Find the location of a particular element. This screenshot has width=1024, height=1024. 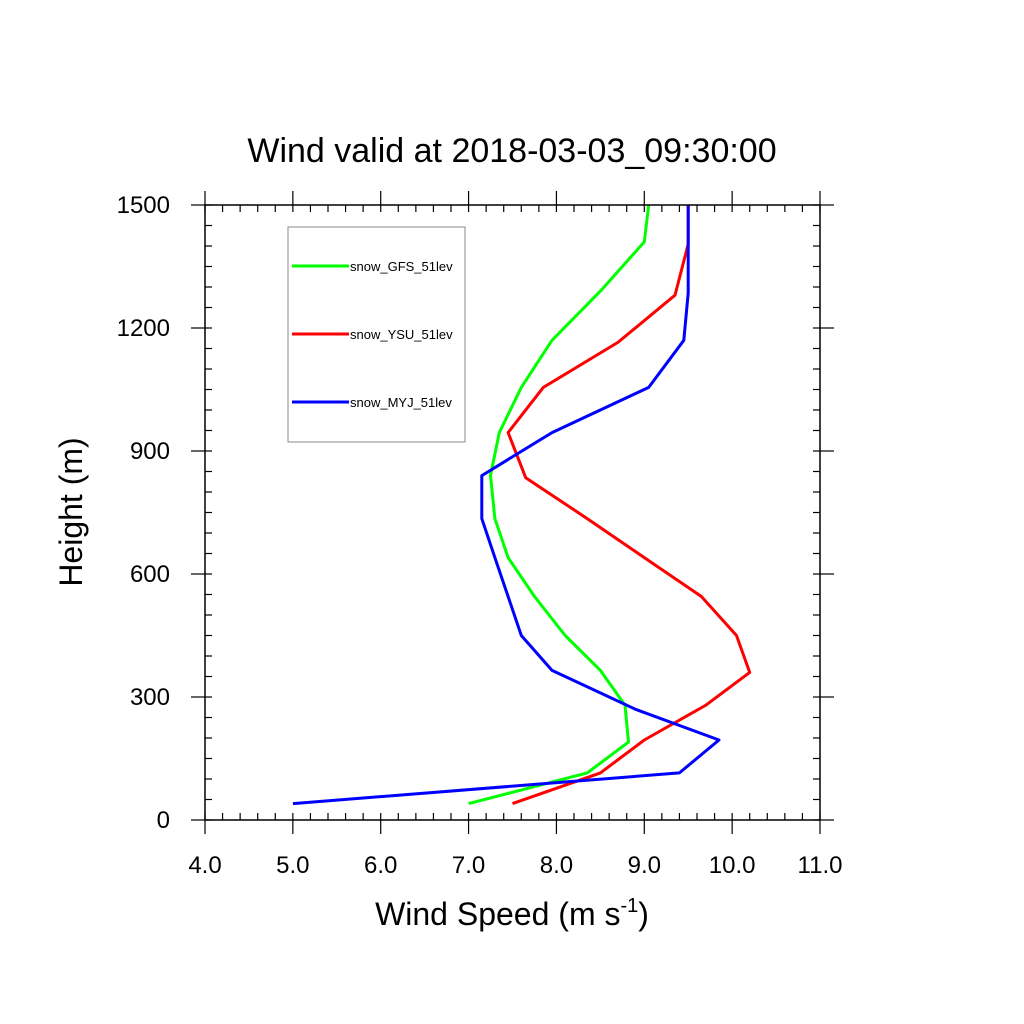

x-axis-label-superscript: -1 is located at coordinates (629, 906).